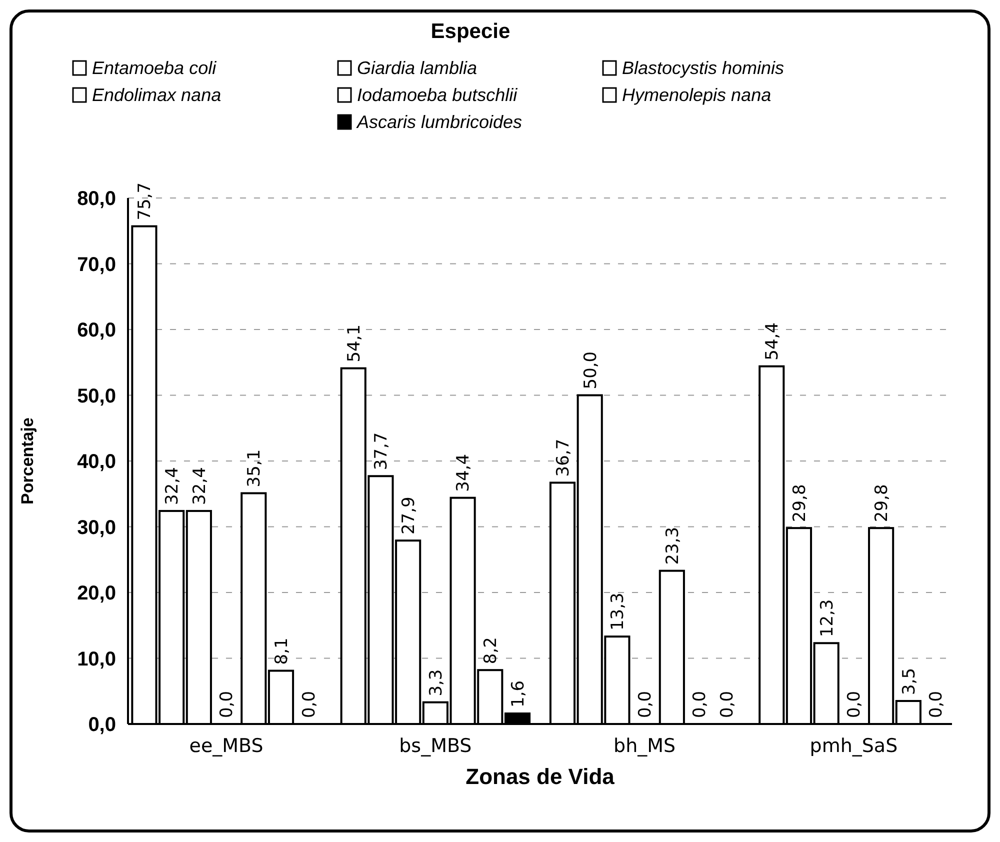 This screenshot has height=842, width=1000. Describe the element at coordinates (827, 618) in the screenshot. I see `data-label: 12,3` at that location.